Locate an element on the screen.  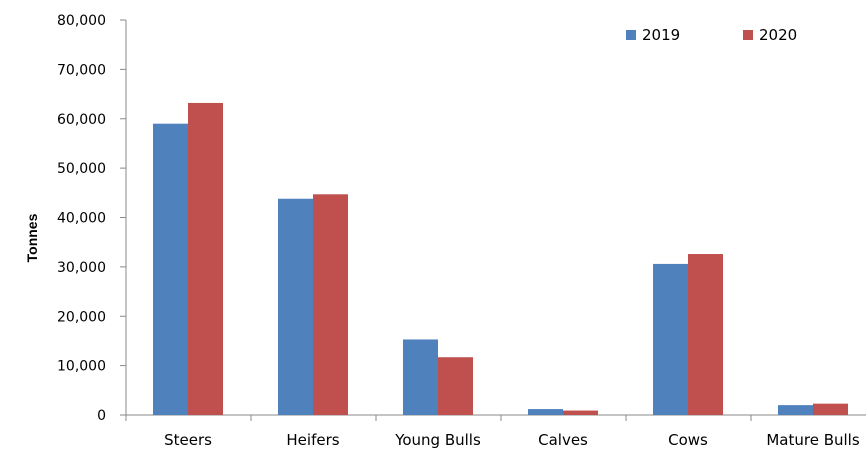
bar-2020-mature-bulls is located at coordinates (830, 409).